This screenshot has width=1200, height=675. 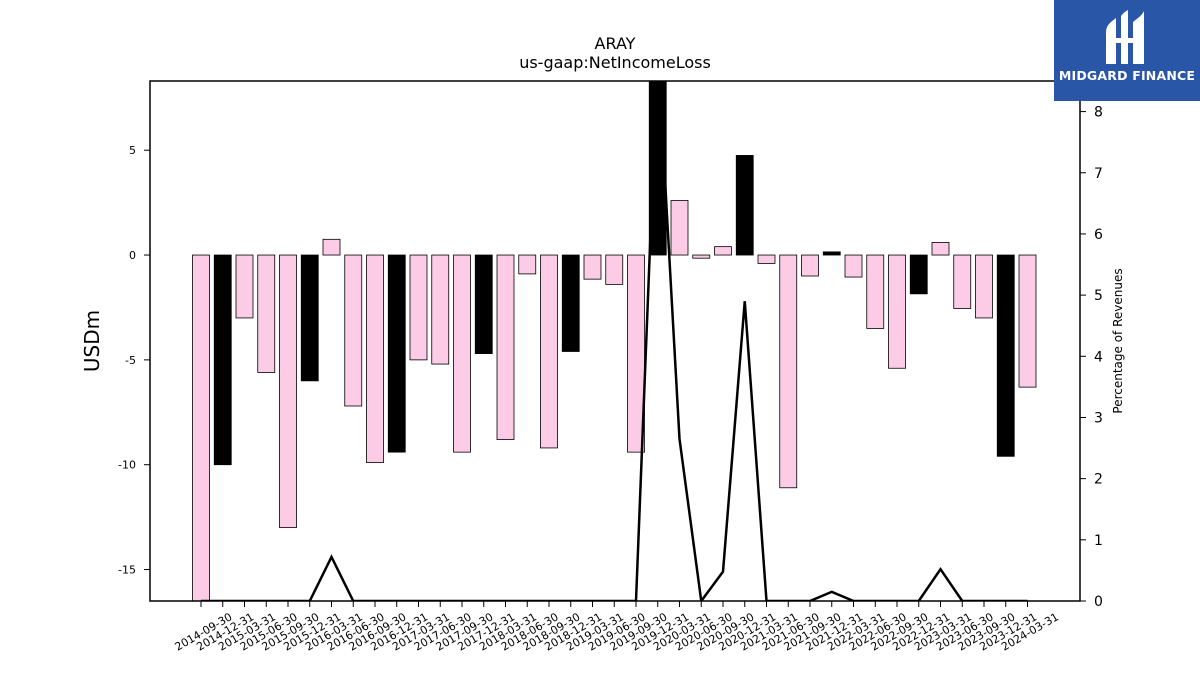 I want to click on y2-tick-label: 1, so click(x=1098, y=541).